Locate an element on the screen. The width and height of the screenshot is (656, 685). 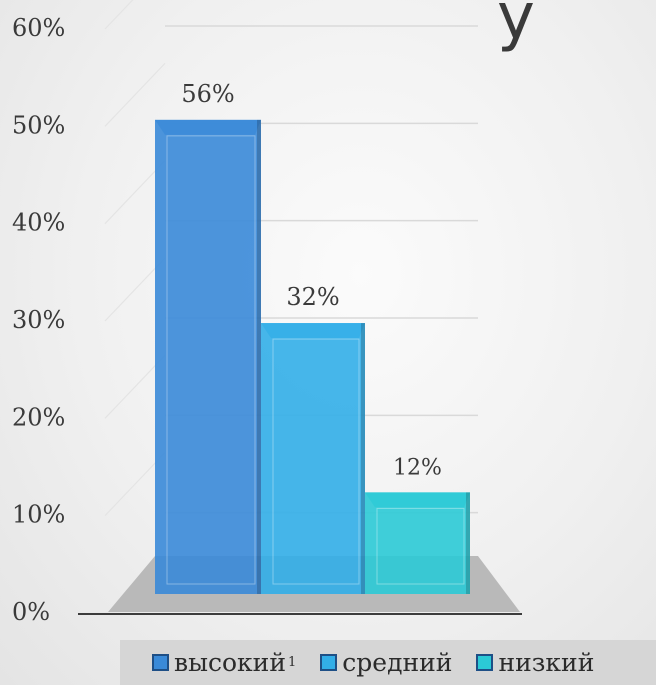
legend-label-medium: средний is located at coordinates (397, 662).